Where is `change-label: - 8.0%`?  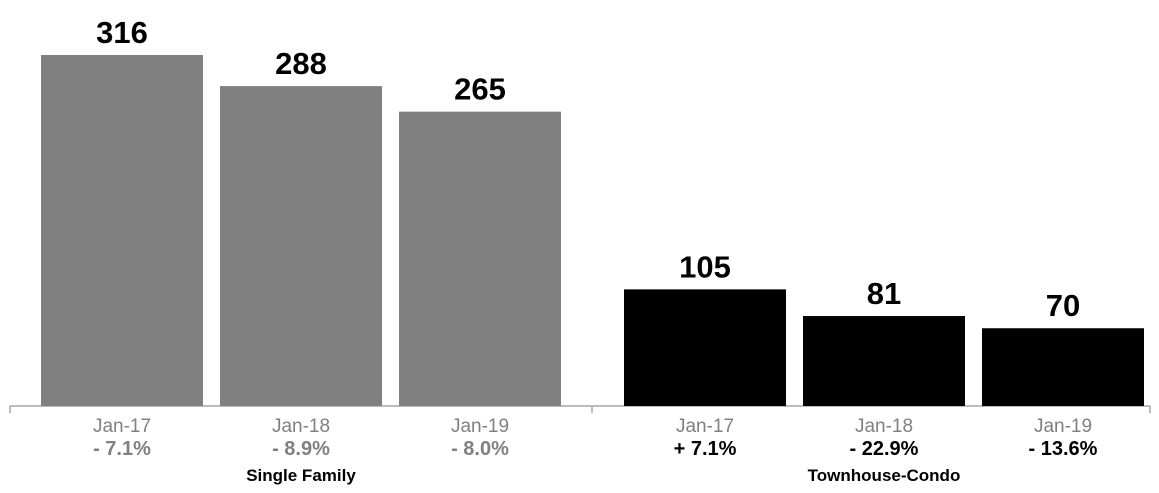
change-label: - 8.0% is located at coordinates (480, 449).